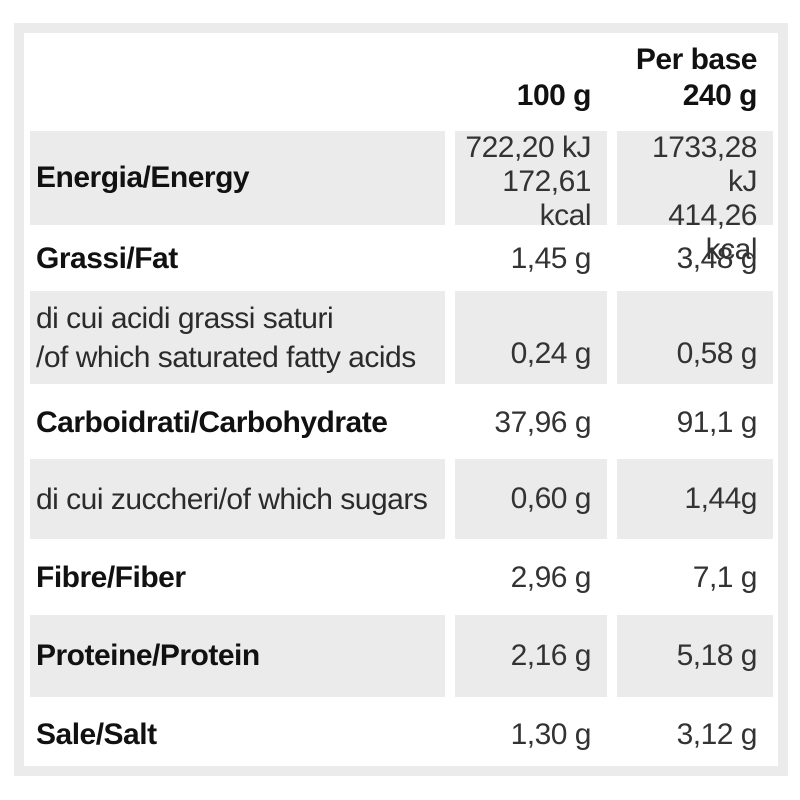 This screenshot has height=800, width=800. Describe the element at coordinates (96, 734) in the screenshot. I see `row-label: Sale/Salt` at that location.